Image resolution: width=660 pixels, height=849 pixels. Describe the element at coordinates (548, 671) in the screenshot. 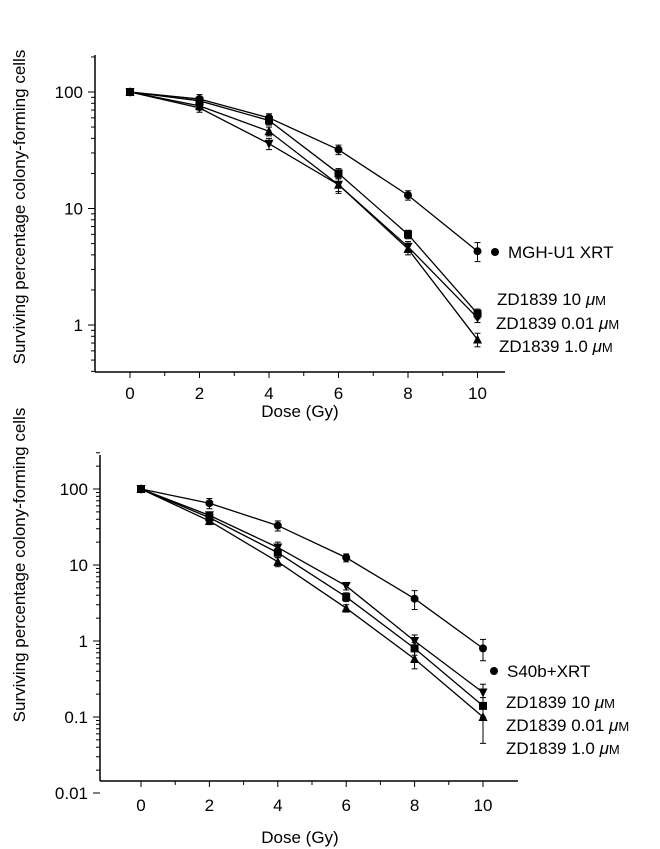

I see `series-label: S40b+XRT` at that location.